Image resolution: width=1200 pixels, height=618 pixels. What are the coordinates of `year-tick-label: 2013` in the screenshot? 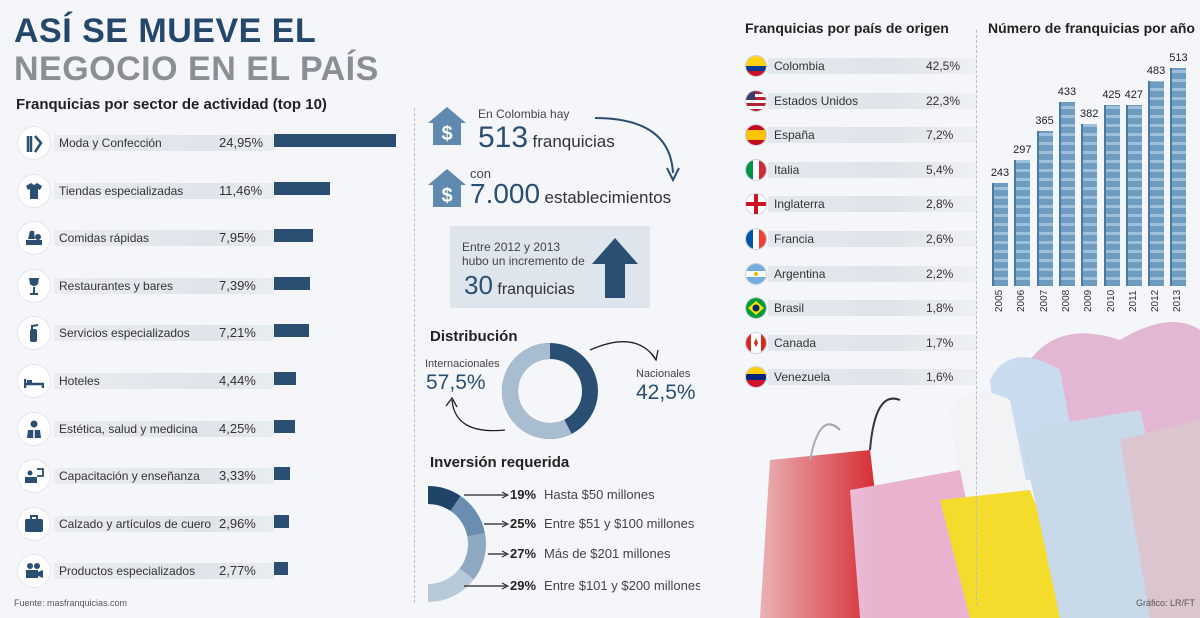 It's located at (1178, 300).